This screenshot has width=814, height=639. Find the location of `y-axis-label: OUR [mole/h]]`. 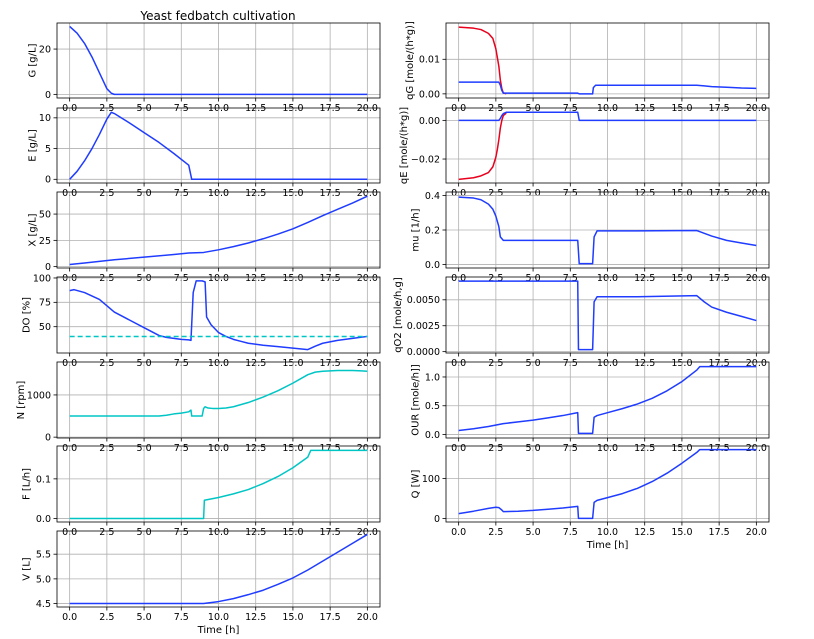

y-axis-label: OUR [mole/h]] is located at coordinates (416, 400).